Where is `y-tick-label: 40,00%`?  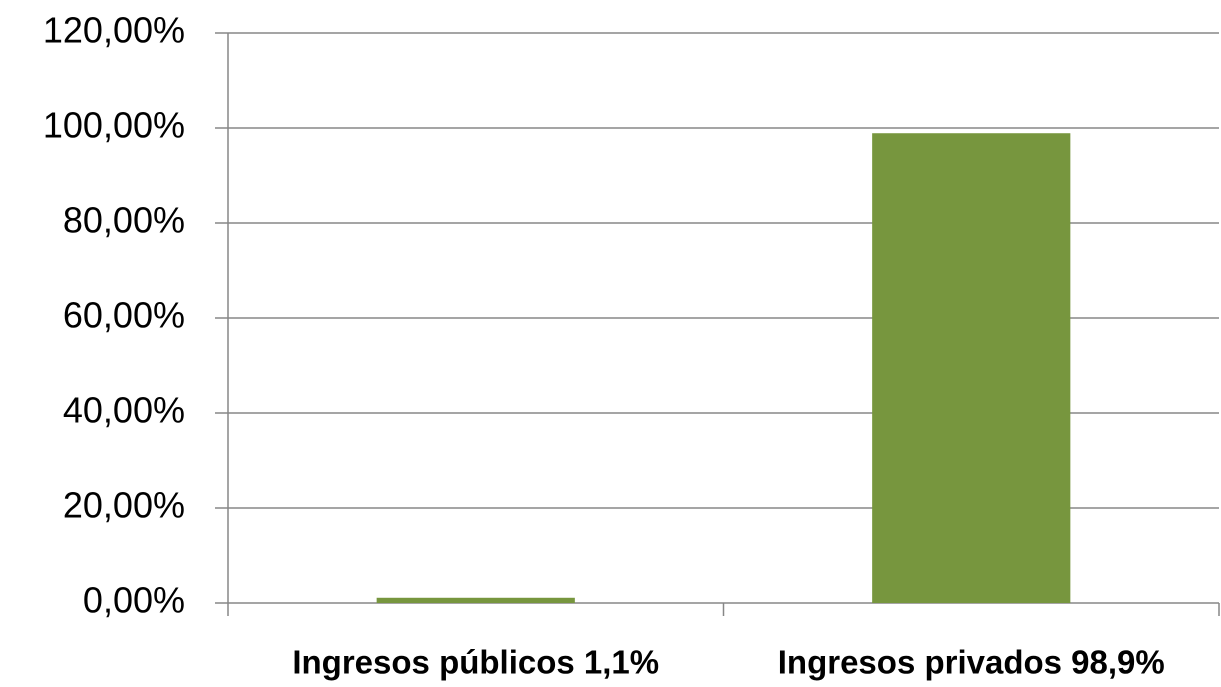
y-tick-label: 40,00% is located at coordinates (124, 410).